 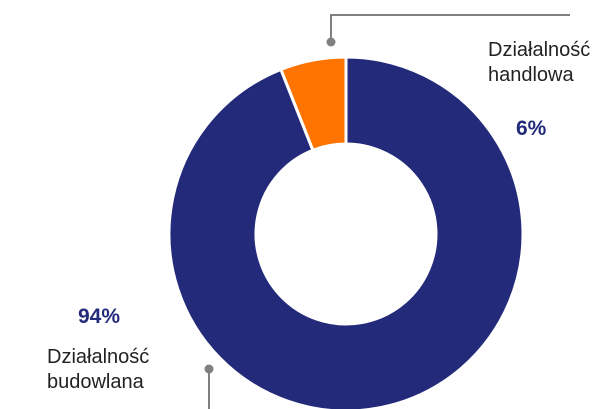 What do you see at coordinates (331, 42) in the screenshot?
I see `leader-dot-handlowa` at bounding box center [331, 42].